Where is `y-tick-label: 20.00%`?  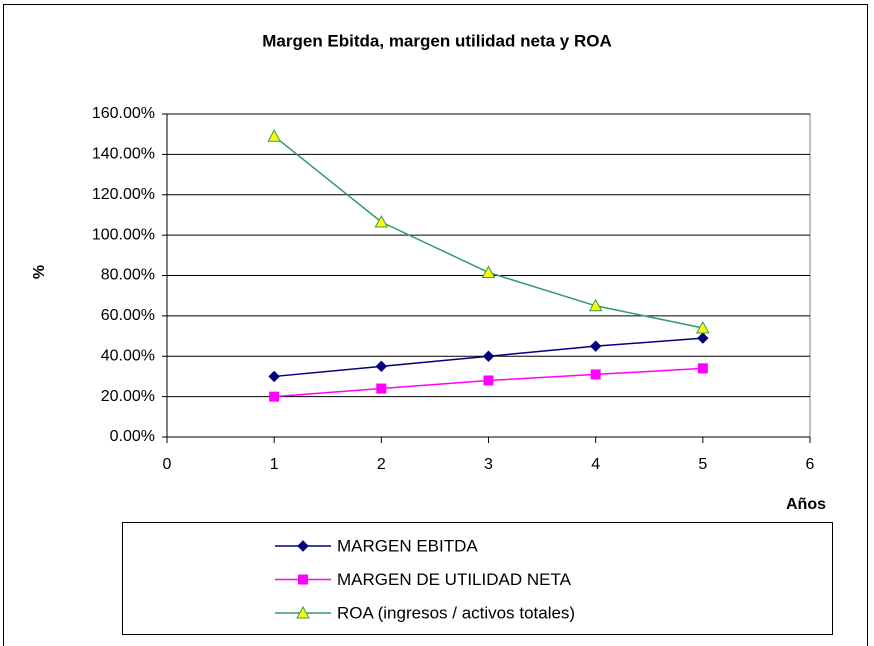
y-tick-label: 20.00% is located at coordinates (128, 396).